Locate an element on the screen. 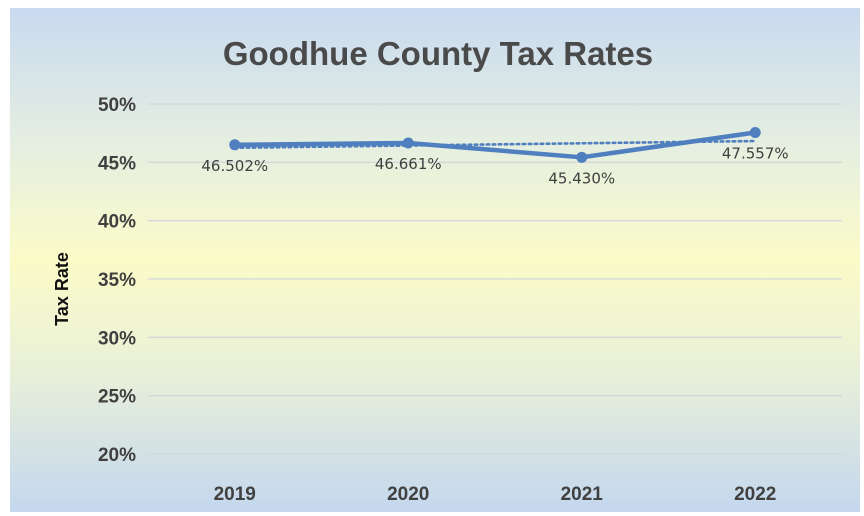 The image size is (864, 516). y-tick-label: 50% is located at coordinates (117, 105).